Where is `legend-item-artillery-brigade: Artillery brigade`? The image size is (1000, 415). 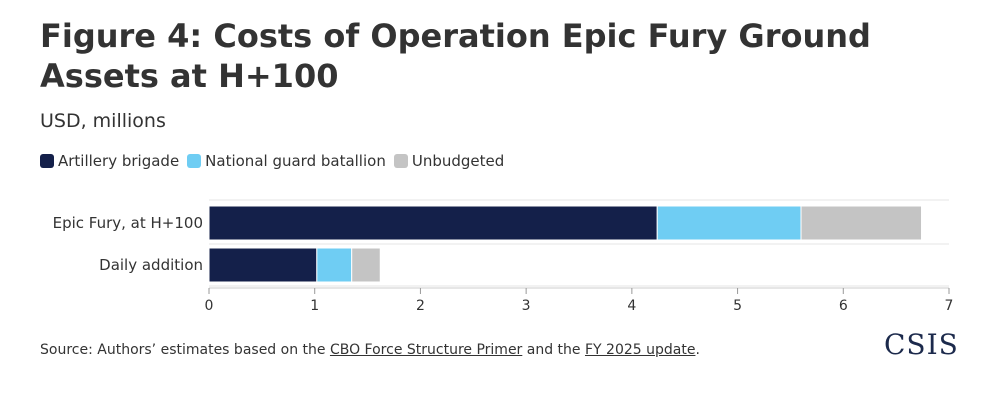
legend-item-artillery-brigade: Artillery brigade is located at coordinates (109, 161).